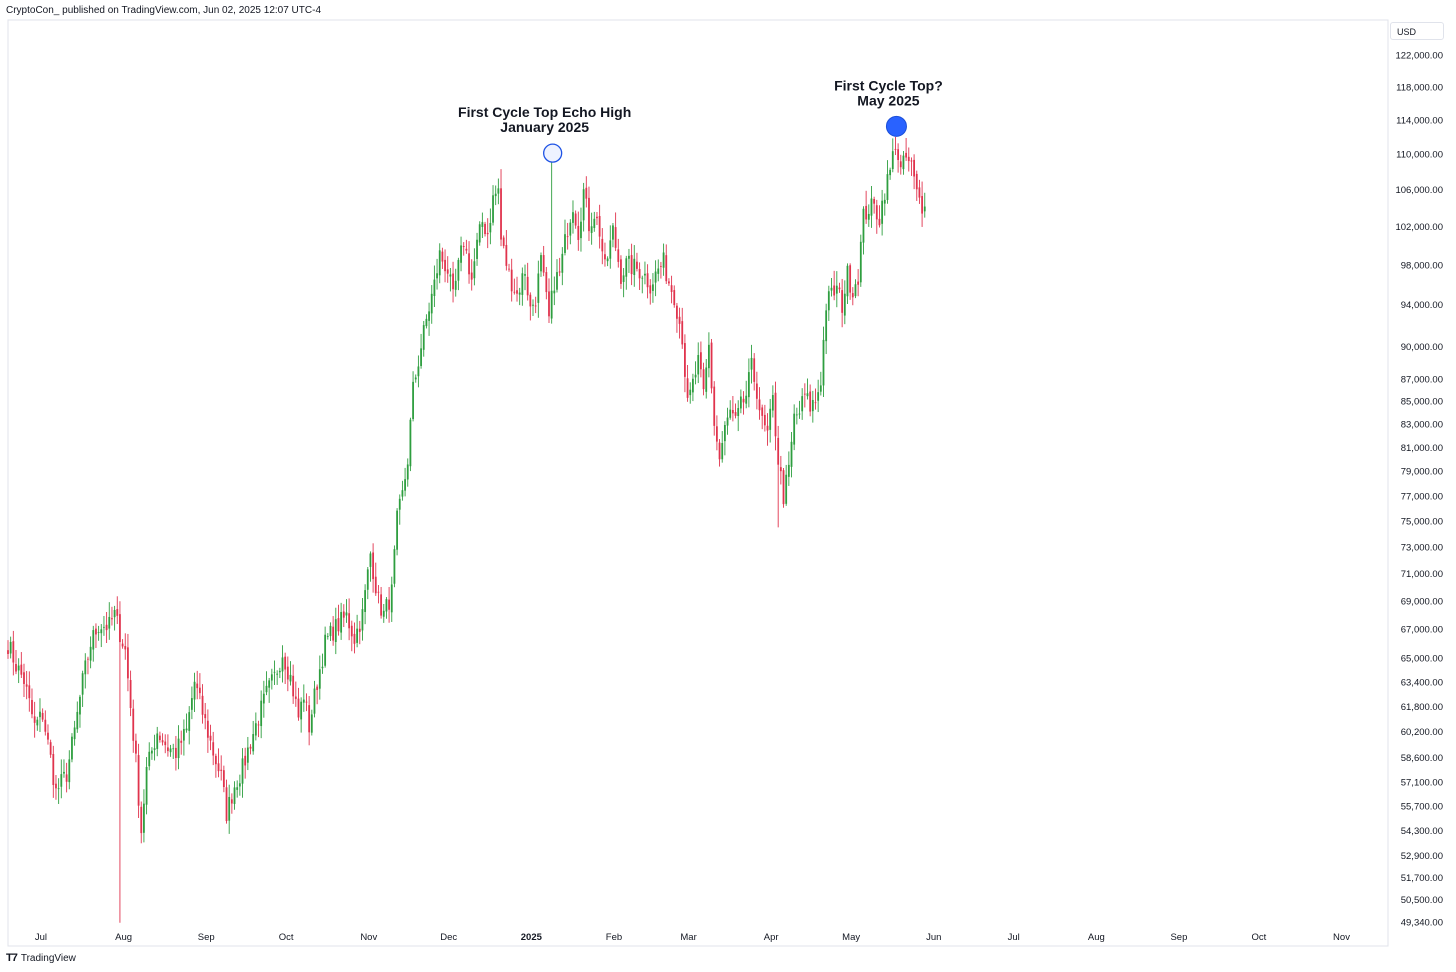 This screenshot has width=1456, height=972. Describe the element at coordinates (448, 937) in the screenshot. I see `time-tick-label: Dec` at that location.